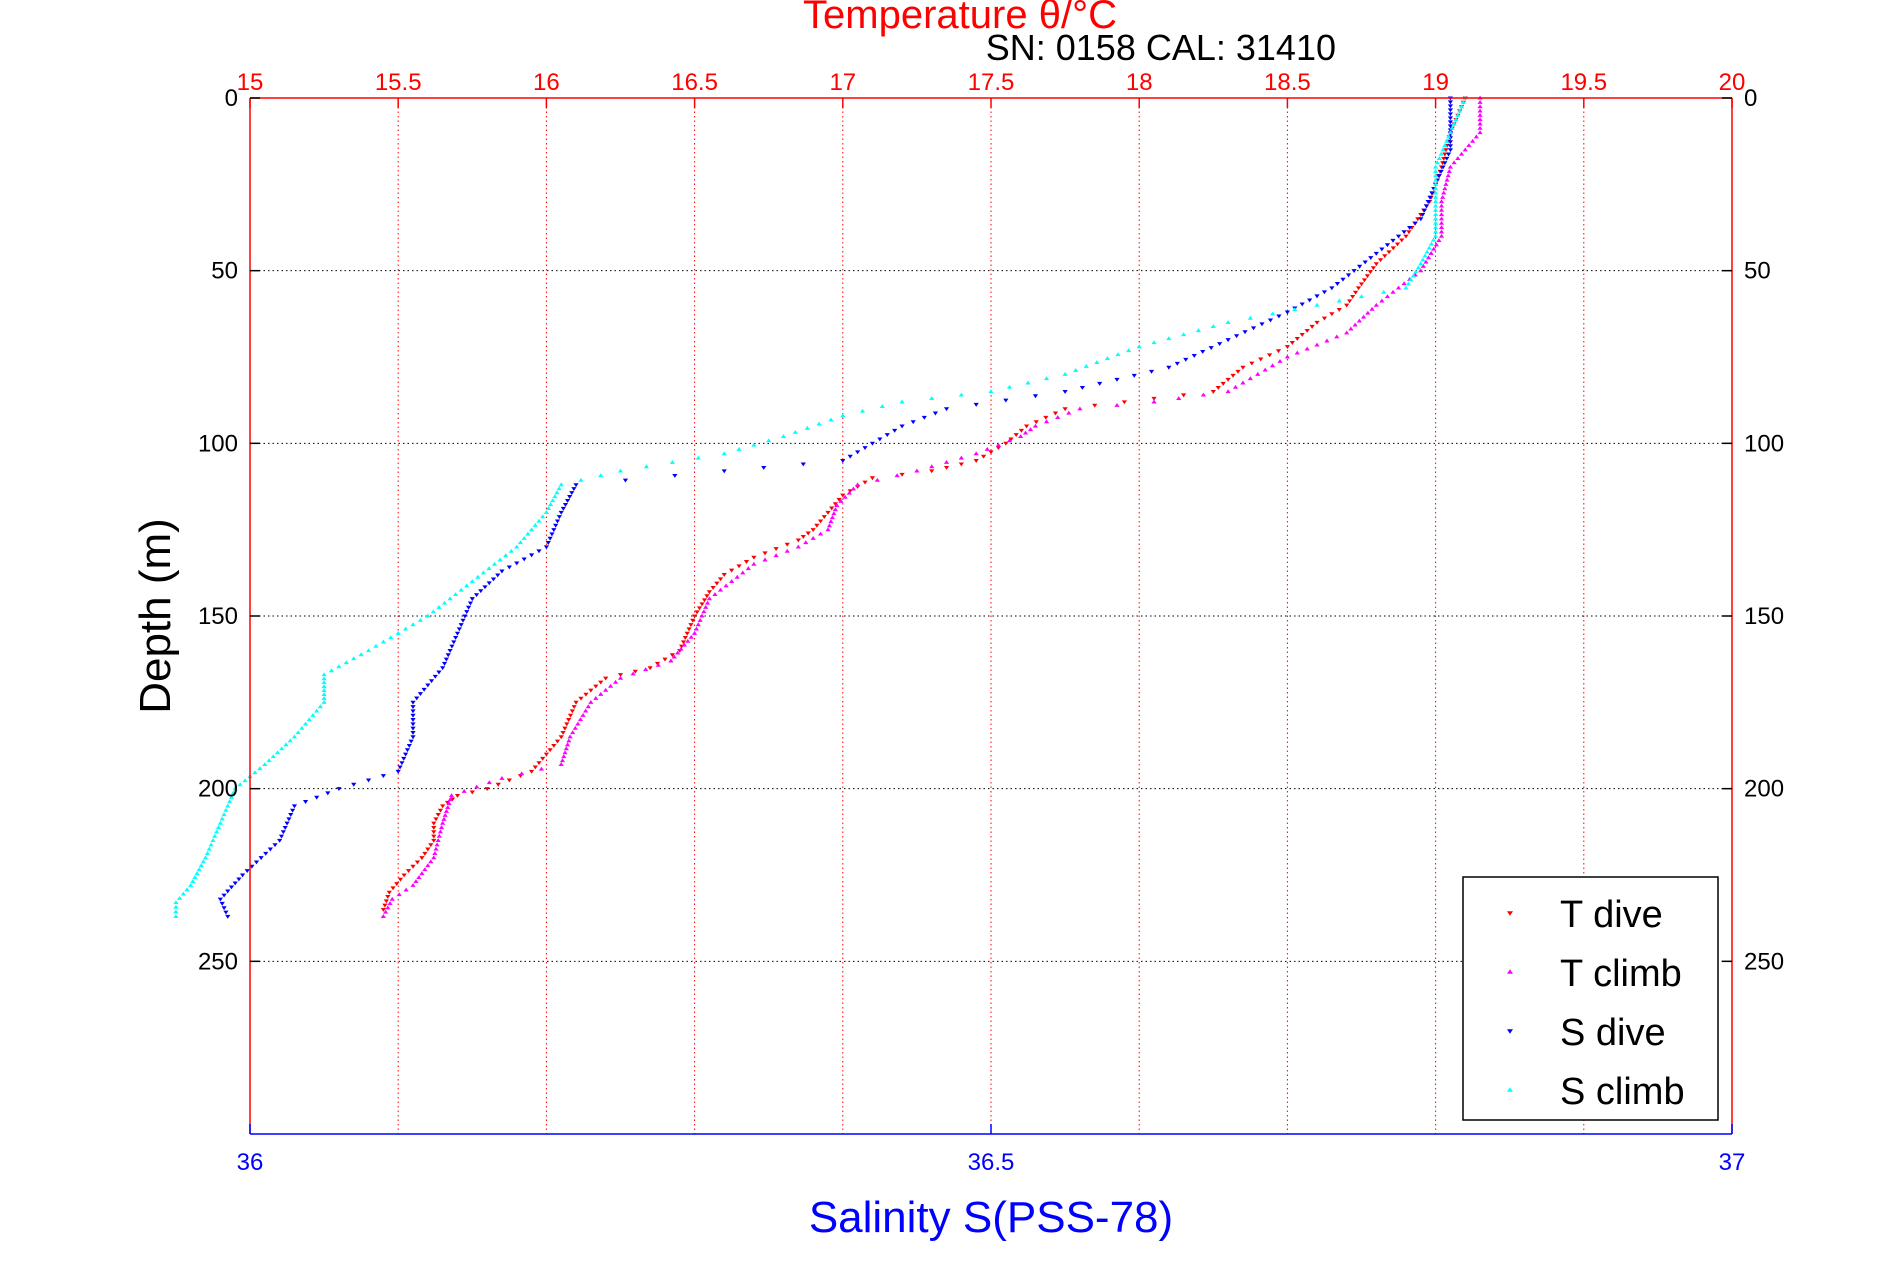 This screenshot has height=1262, width=1891. I want to click on bottom-axis-tick-label: 37, so click(1732, 1162).